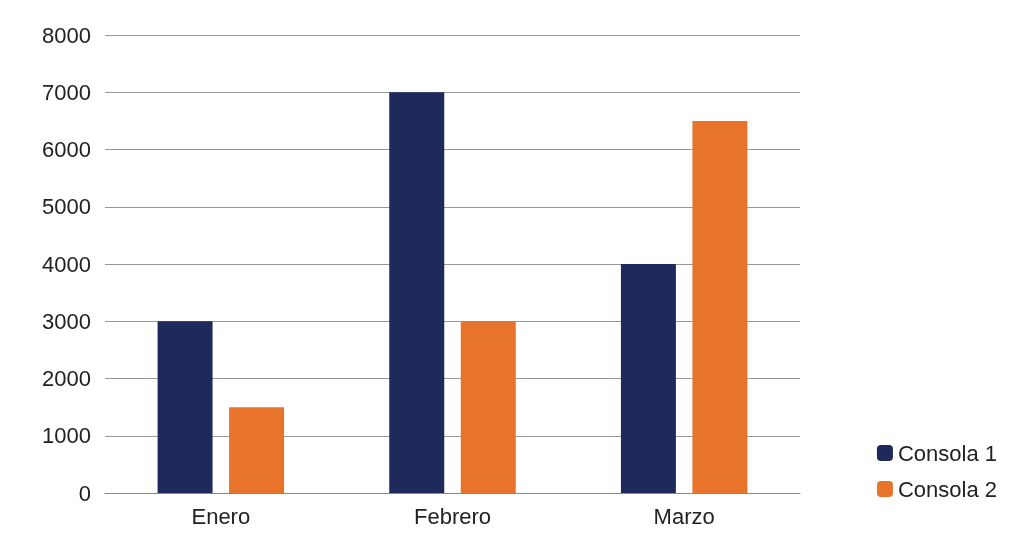 Image resolution: width=1010 pixels, height=550 pixels. I want to click on y-tick-label: 4000, so click(66, 264).